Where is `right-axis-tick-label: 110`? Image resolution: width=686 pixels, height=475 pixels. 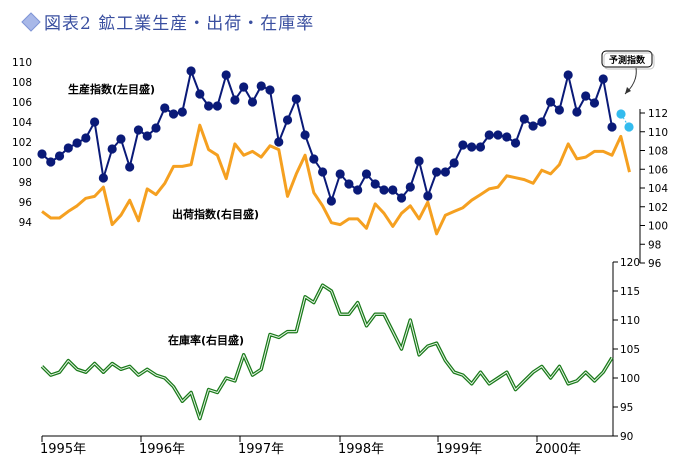 right-axis-tick-label: 110 is located at coordinates (658, 133).